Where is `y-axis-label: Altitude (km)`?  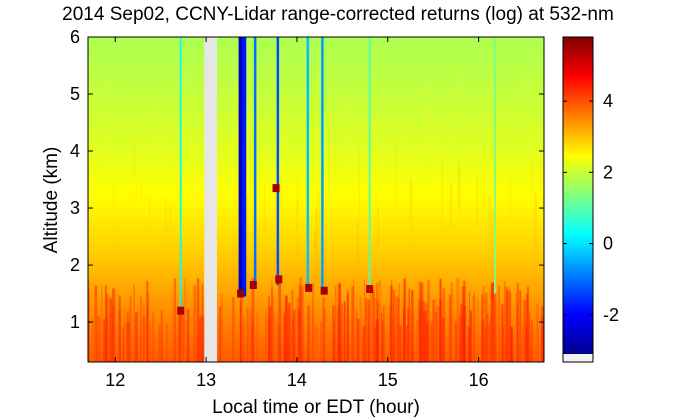 y-axis-label: Altitude (km) is located at coordinates (51, 200).